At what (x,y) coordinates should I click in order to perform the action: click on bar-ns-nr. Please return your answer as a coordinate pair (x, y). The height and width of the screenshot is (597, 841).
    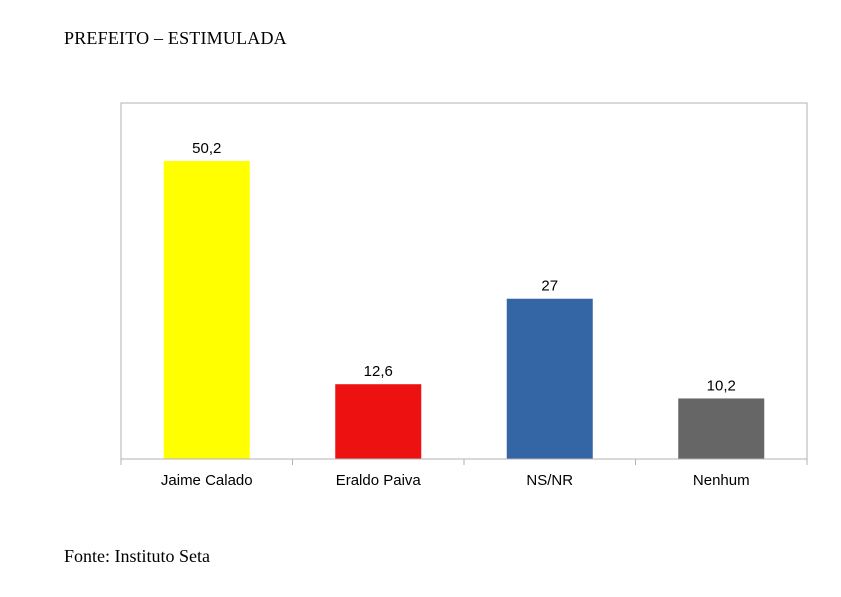
    Looking at the image, I should click on (549, 378).